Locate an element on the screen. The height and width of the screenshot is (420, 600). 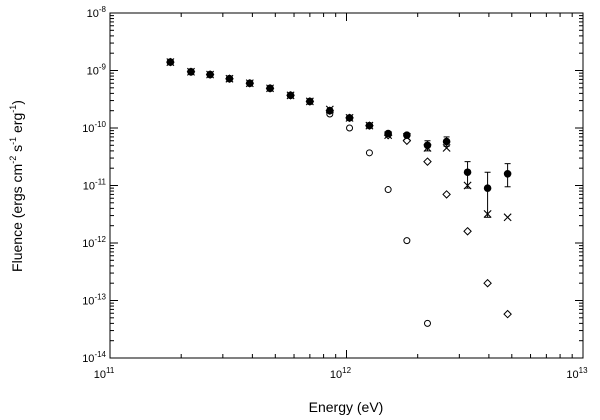
x-tick-label: 1013 is located at coordinates (577, 373).